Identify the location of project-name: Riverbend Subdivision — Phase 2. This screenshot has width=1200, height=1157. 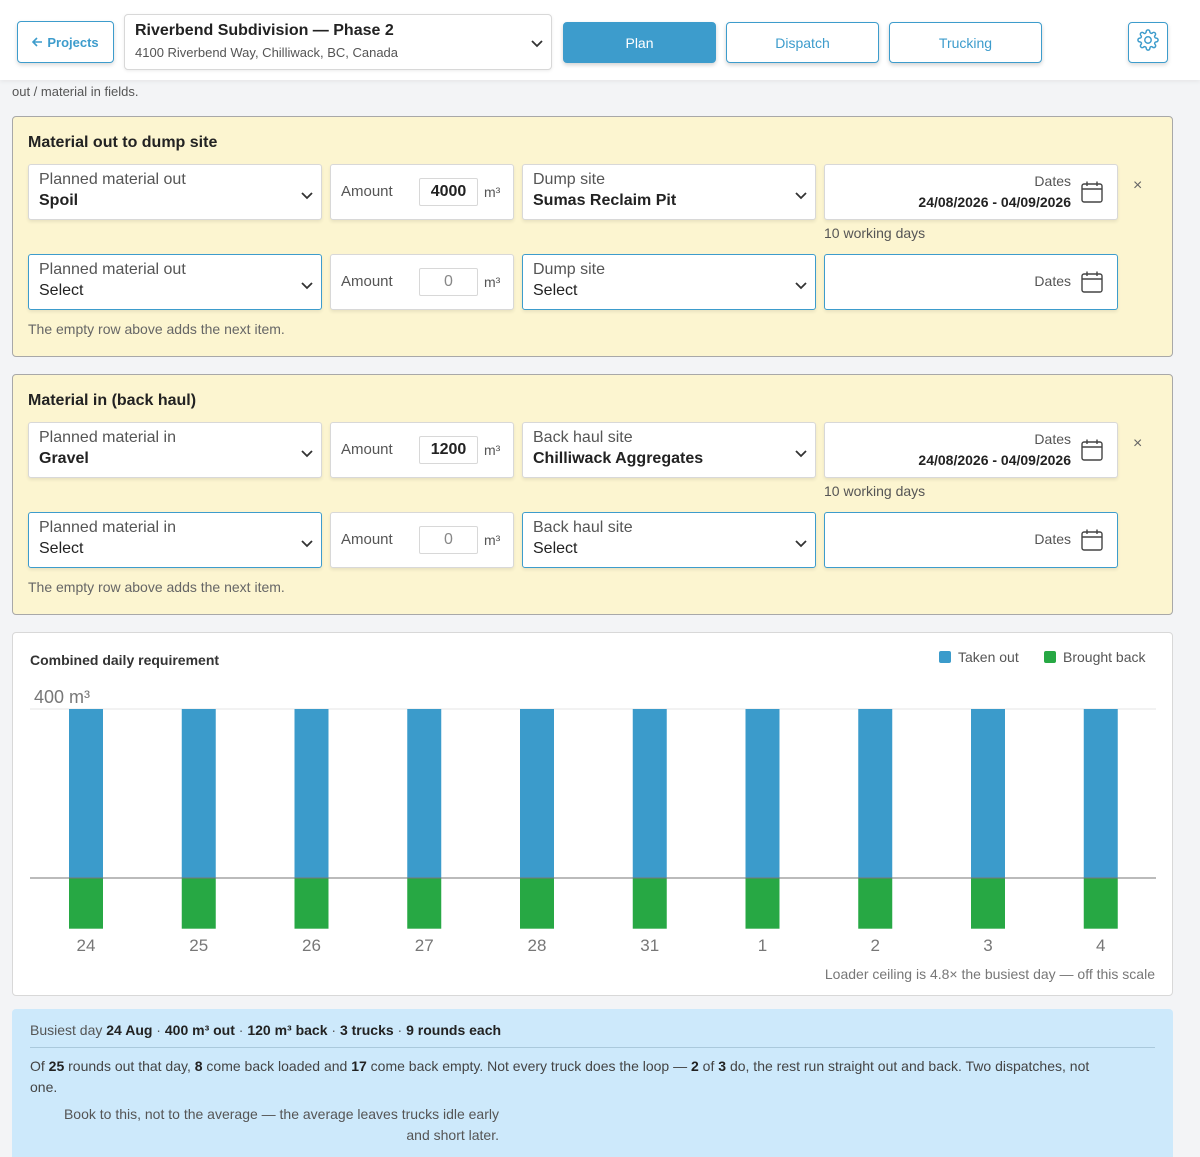
(264, 30).